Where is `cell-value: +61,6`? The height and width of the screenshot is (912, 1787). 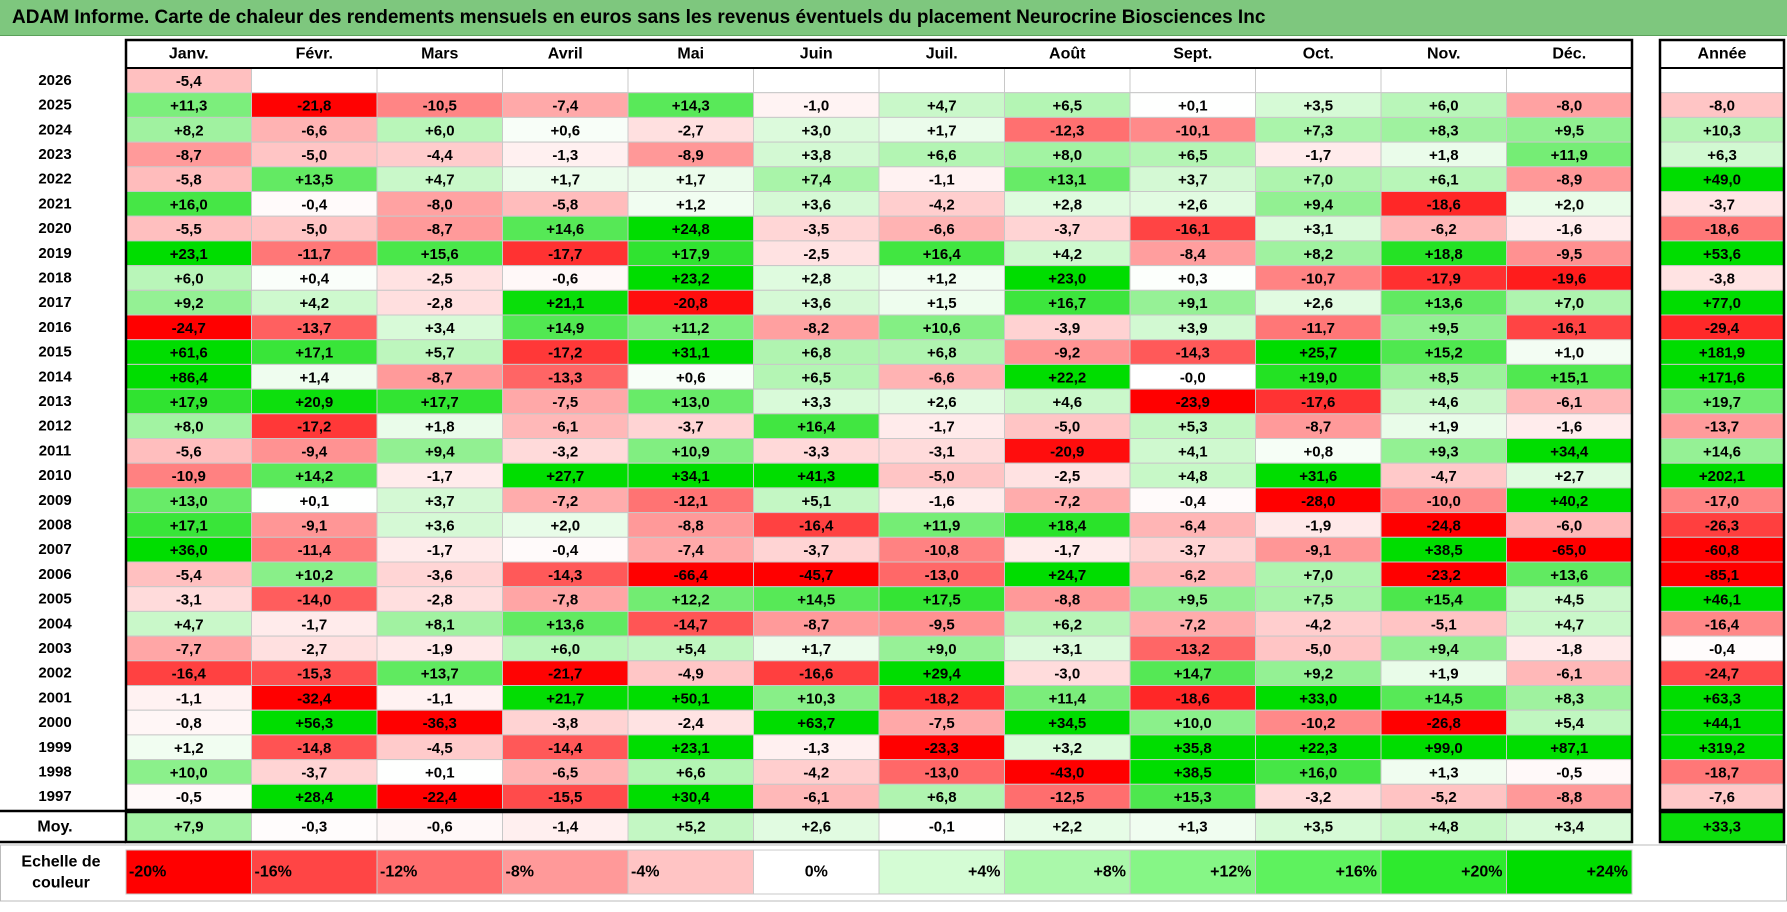
cell-value: +61,6 is located at coordinates (189, 353).